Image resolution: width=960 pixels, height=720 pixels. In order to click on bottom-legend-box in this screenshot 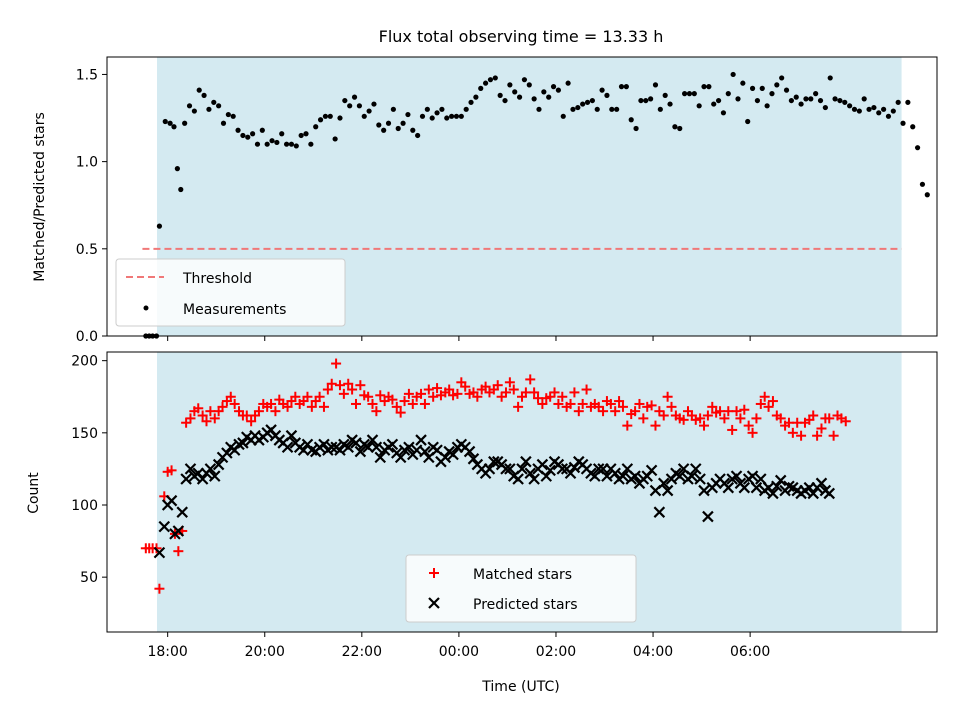, I will do `click(521, 588)`.